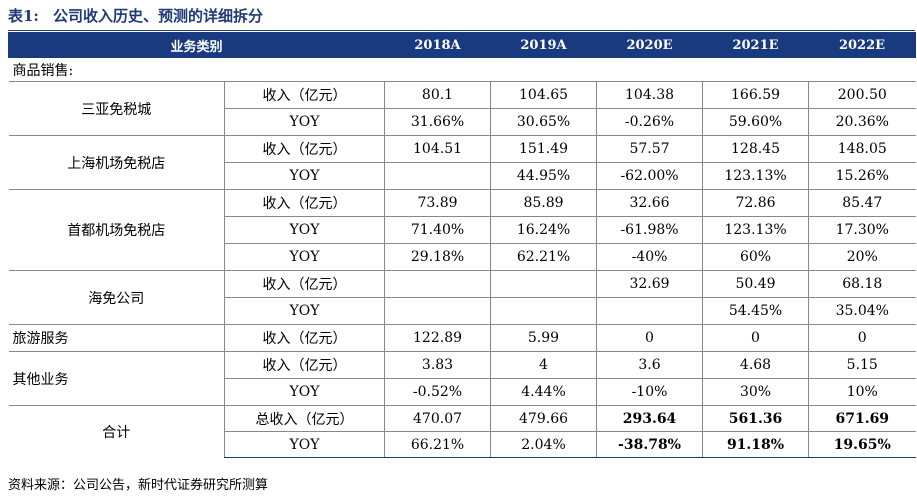 The image size is (917, 496). I want to click on table-cell: 10%, so click(862, 392).